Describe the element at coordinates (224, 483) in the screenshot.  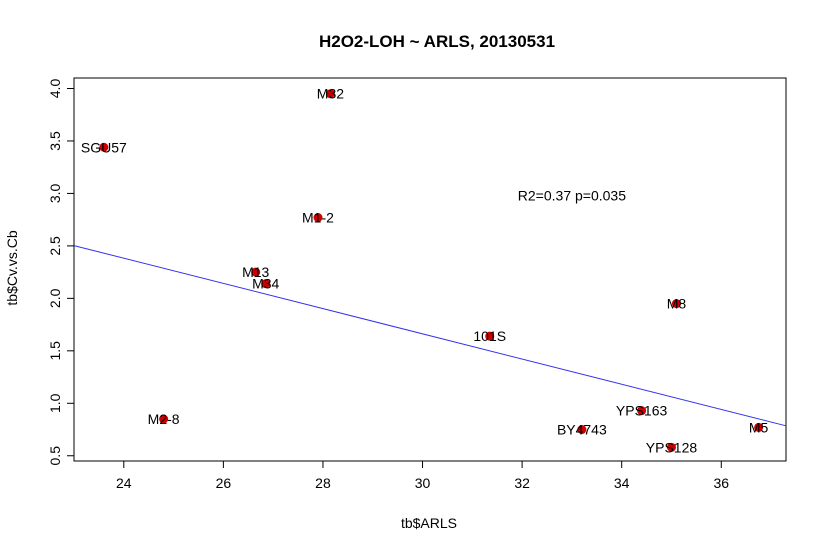
I see `x-tick-label: 26` at that location.